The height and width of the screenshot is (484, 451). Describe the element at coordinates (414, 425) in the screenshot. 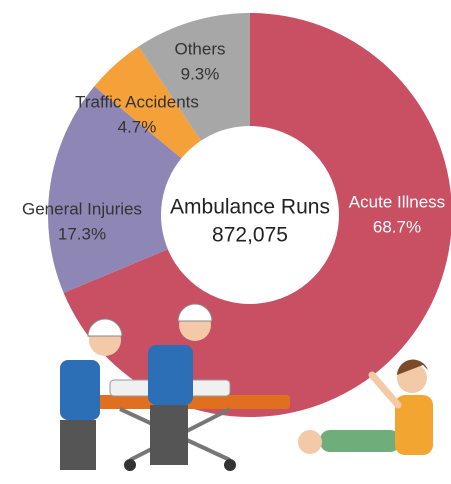

I see `bystander-body` at that location.